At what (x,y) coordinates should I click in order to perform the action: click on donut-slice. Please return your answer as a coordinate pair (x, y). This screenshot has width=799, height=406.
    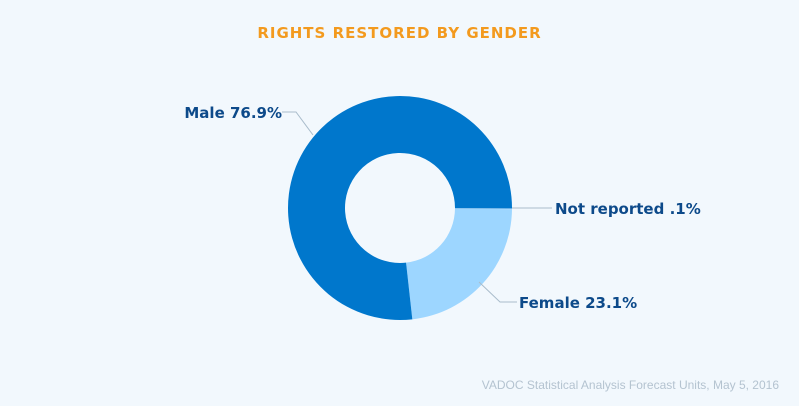
    Looking at the image, I should click on (459, 264).